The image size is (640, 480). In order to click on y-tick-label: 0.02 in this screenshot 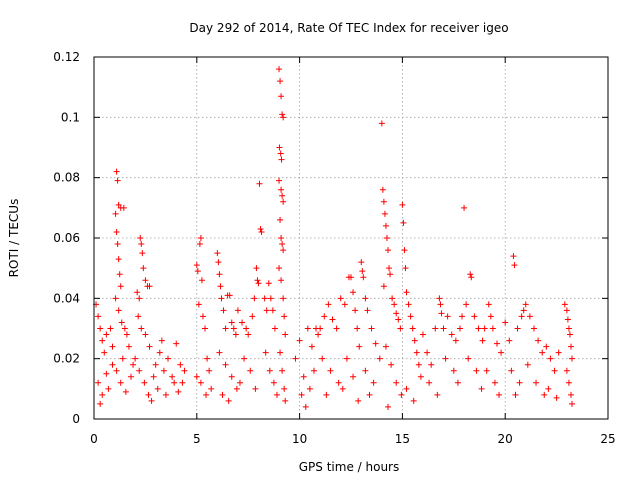, I will do `click(66, 359)`.